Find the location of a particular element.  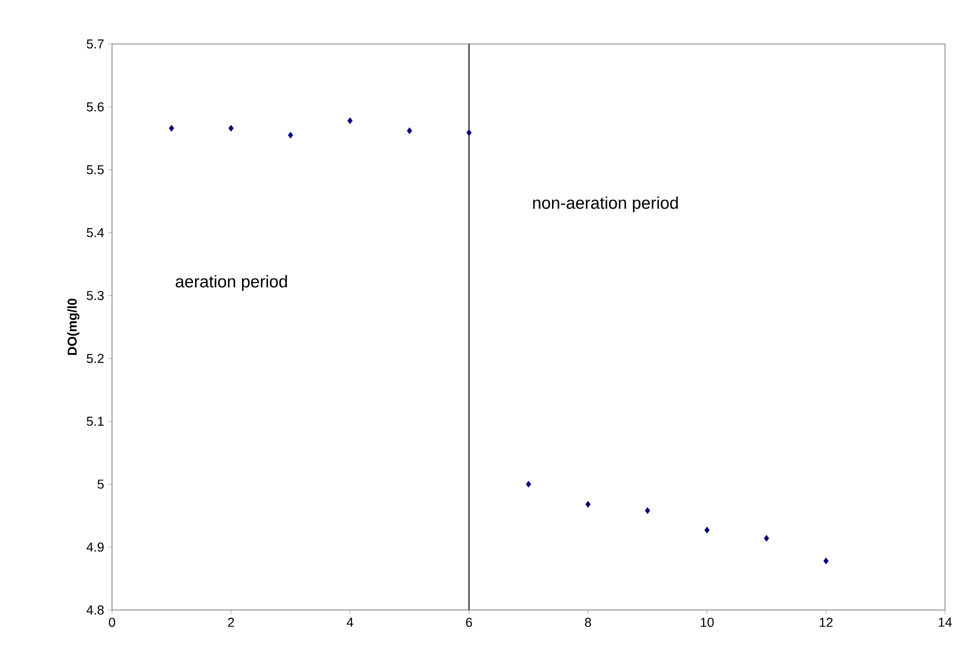

y-tick-label: 5.7 is located at coordinates (95, 44).